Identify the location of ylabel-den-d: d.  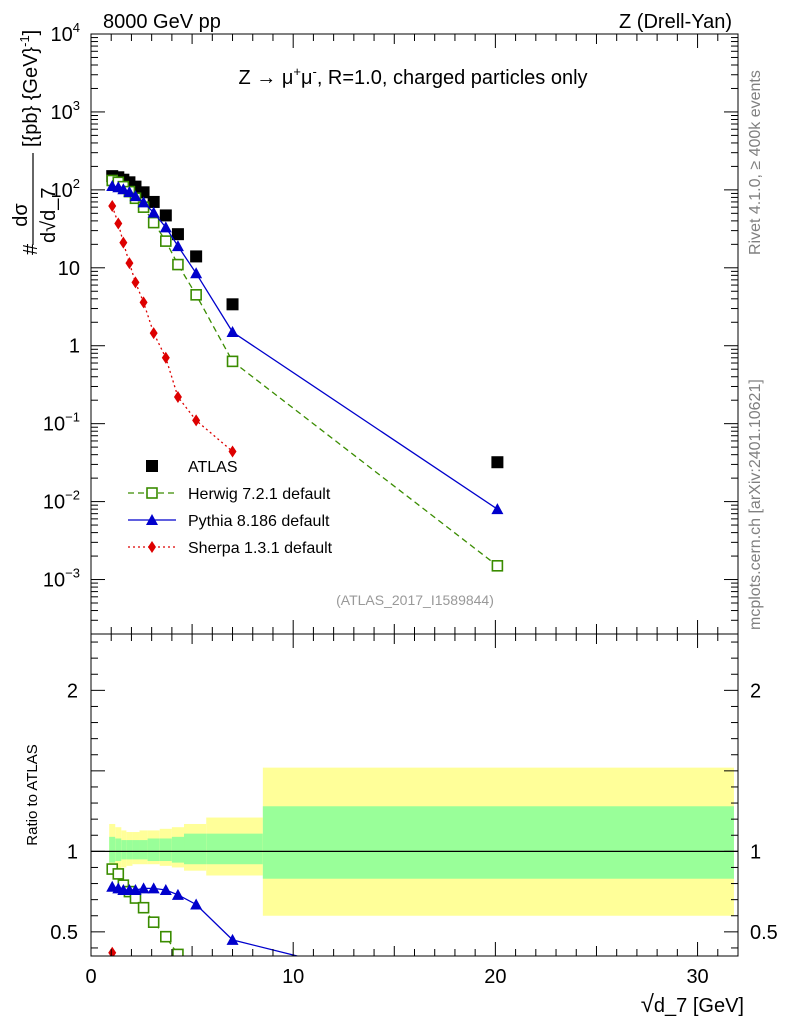
(49, 237).